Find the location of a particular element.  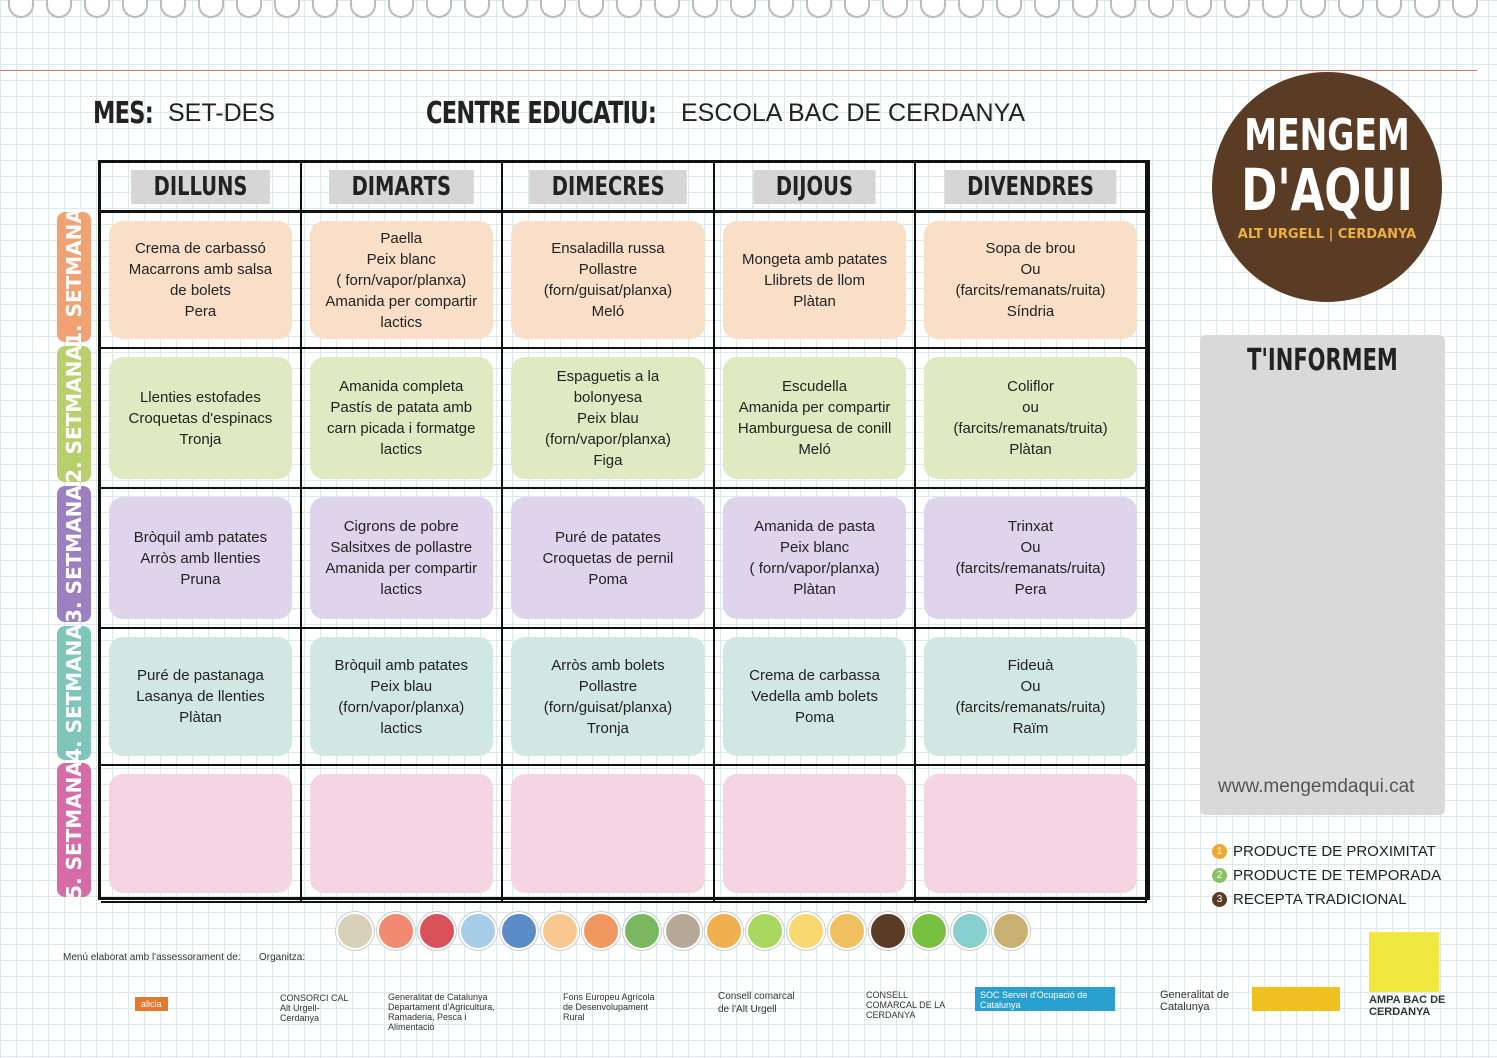

dish-line: Amanida completa is located at coordinates (401, 386).